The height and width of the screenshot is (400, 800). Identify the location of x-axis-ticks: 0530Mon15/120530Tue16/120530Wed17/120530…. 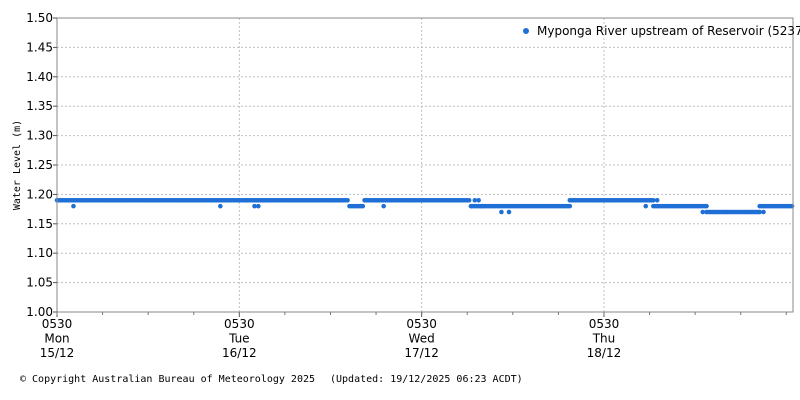
(413, 336).